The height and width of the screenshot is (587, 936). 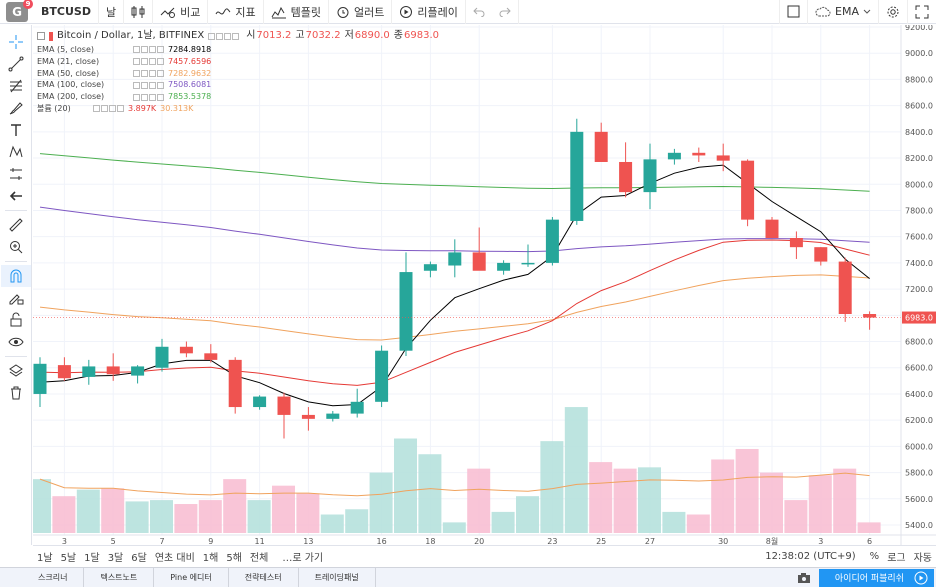 I want to click on panel-tab: 스크리너, so click(x=53, y=577).